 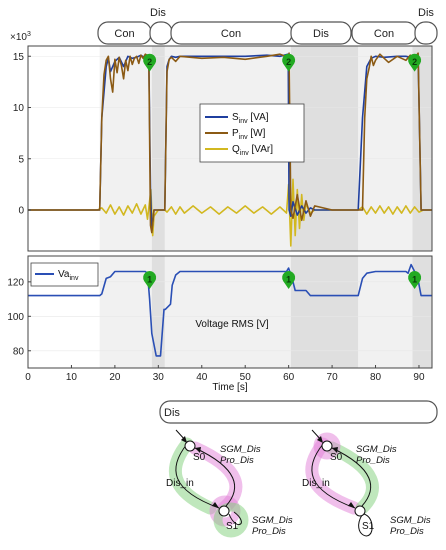 I want to click on marker-bottom-2-label: 1, so click(x=414, y=279).